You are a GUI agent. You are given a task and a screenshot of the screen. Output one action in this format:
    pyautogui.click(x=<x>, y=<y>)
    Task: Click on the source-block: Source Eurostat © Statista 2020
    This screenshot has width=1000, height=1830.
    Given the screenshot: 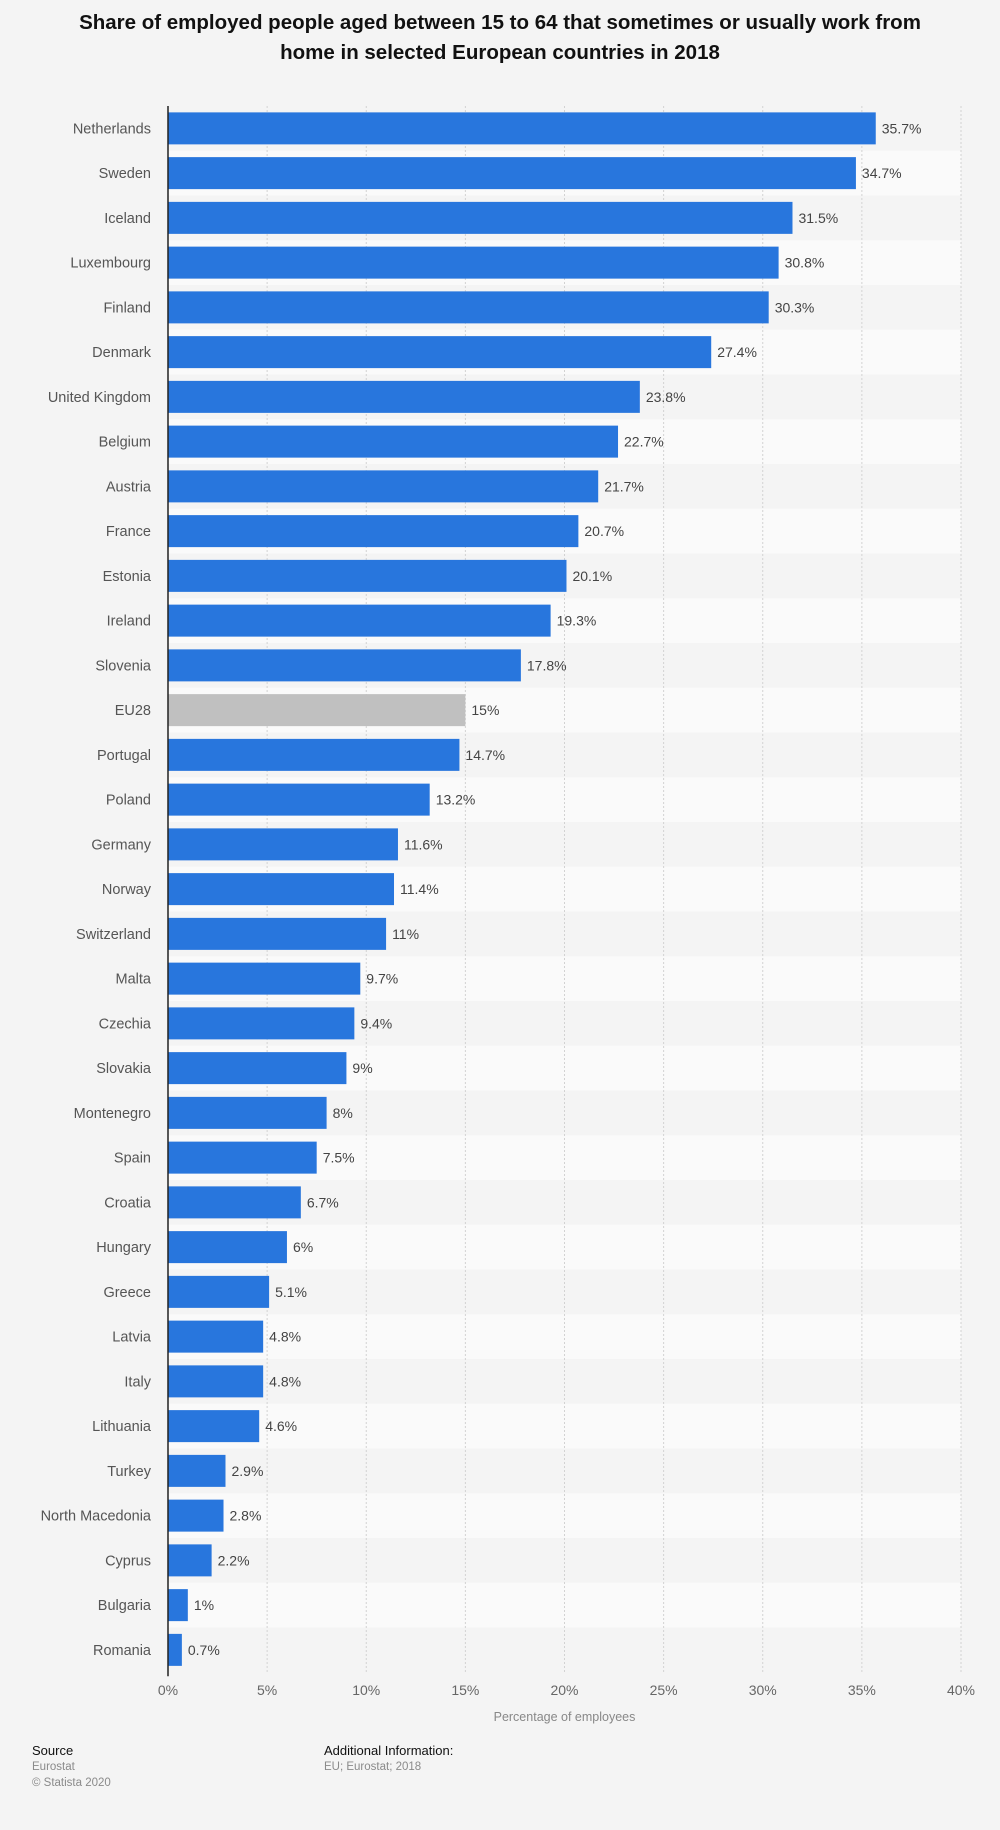 What is the action you would take?
    pyautogui.click(x=71, y=1767)
    